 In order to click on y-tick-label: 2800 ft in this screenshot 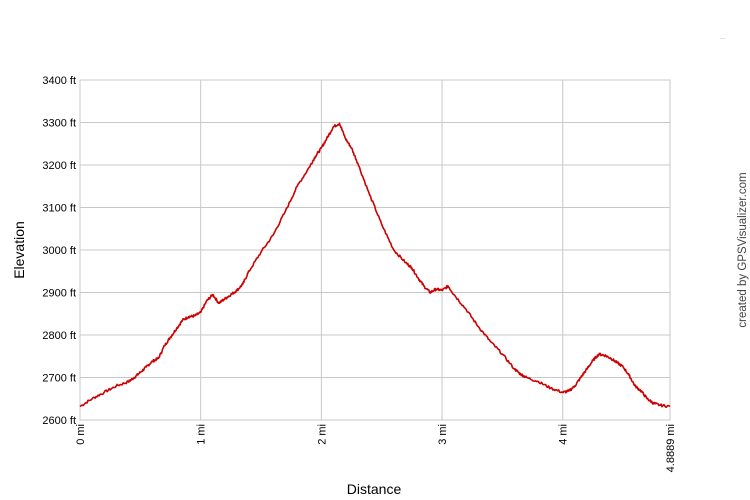, I will do `click(59, 336)`.